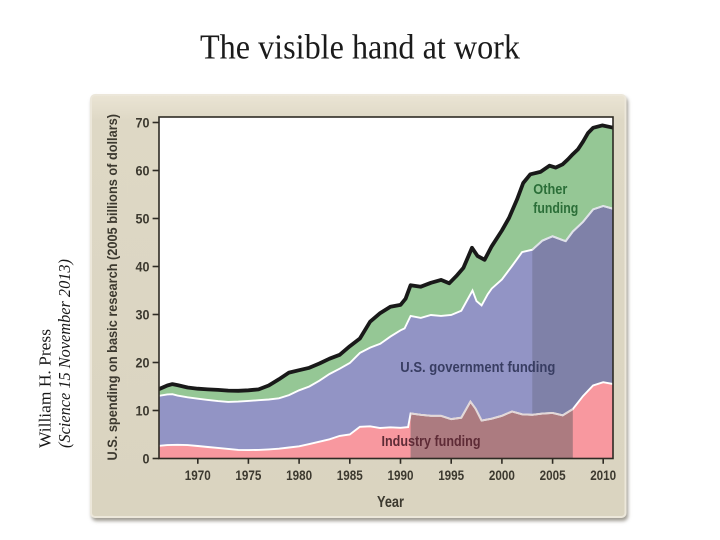  I want to click on svg-text: Industry funding, so click(431, 442).